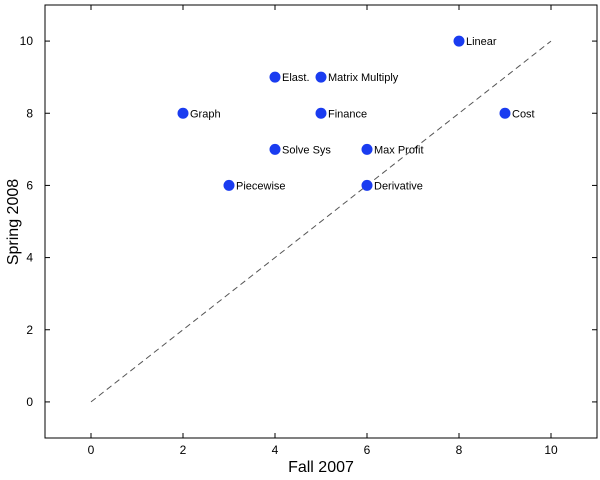  Describe the element at coordinates (398, 186) in the screenshot. I see `data-point-label: Derivative` at that location.